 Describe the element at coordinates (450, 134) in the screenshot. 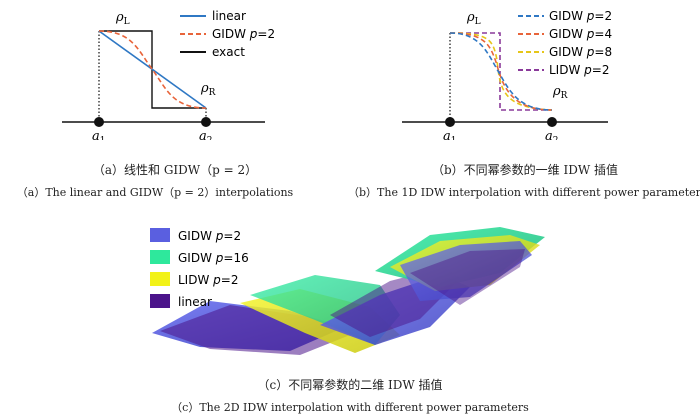

I see `b-a1-label: a1` at that location.